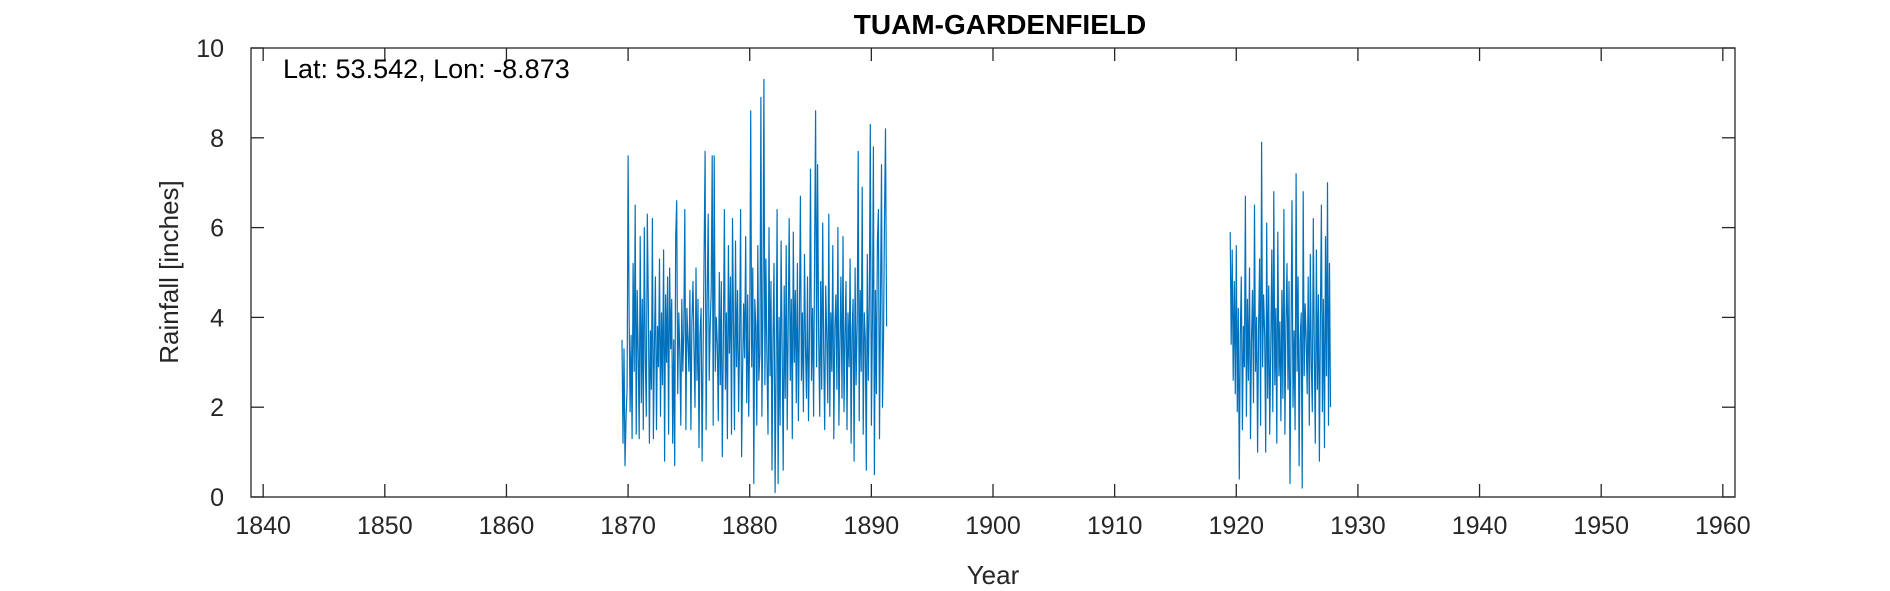 The image size is (1890, 591). What do you see at coordinates (1601, 526) in the screenshot?
I see `x-tick-label: 1950` at bounding box center [1601, 526].